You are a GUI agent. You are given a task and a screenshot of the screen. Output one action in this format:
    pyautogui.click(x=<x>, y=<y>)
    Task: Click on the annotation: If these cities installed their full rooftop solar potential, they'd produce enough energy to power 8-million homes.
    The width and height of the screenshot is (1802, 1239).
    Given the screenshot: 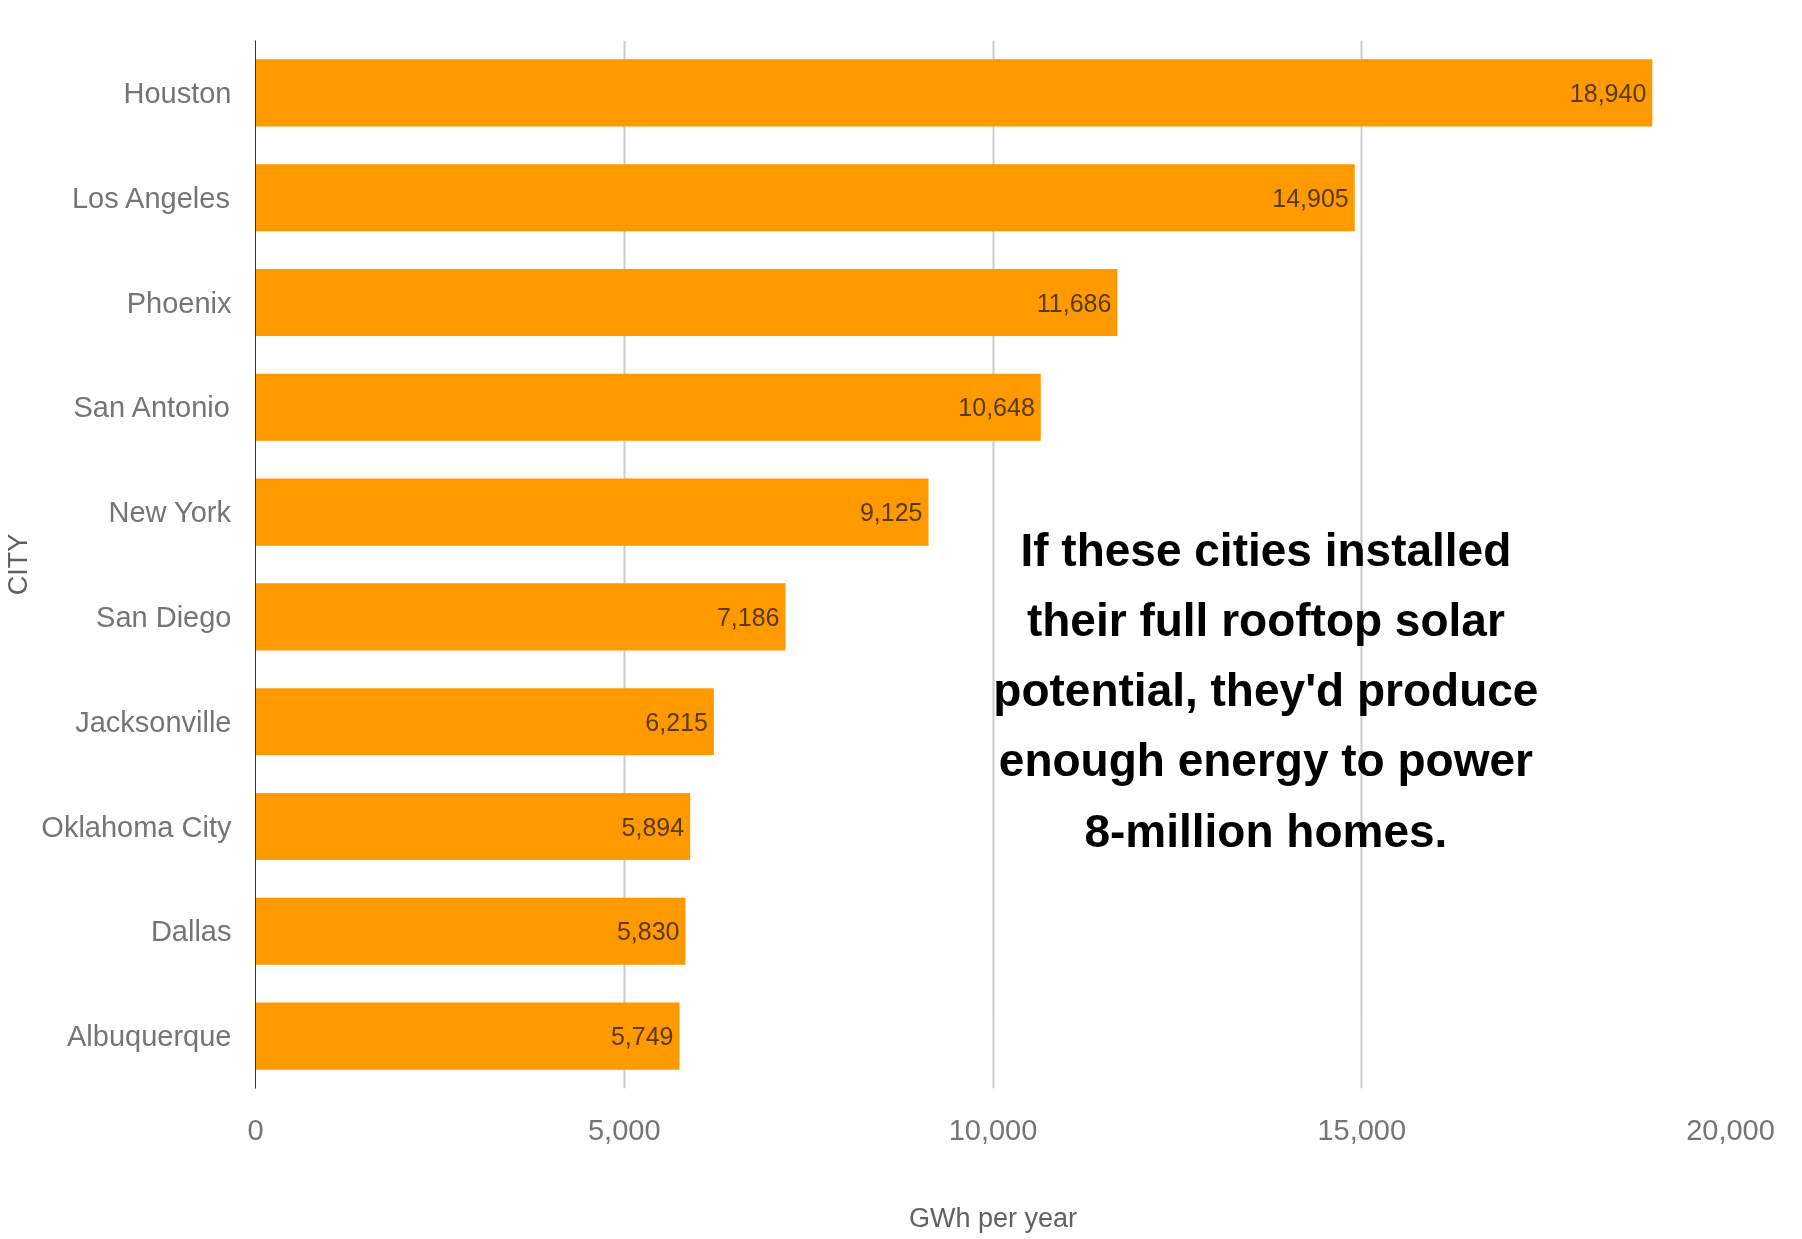 What is the action you would take?
    pyautogui.click(x=1266, y=690)
    